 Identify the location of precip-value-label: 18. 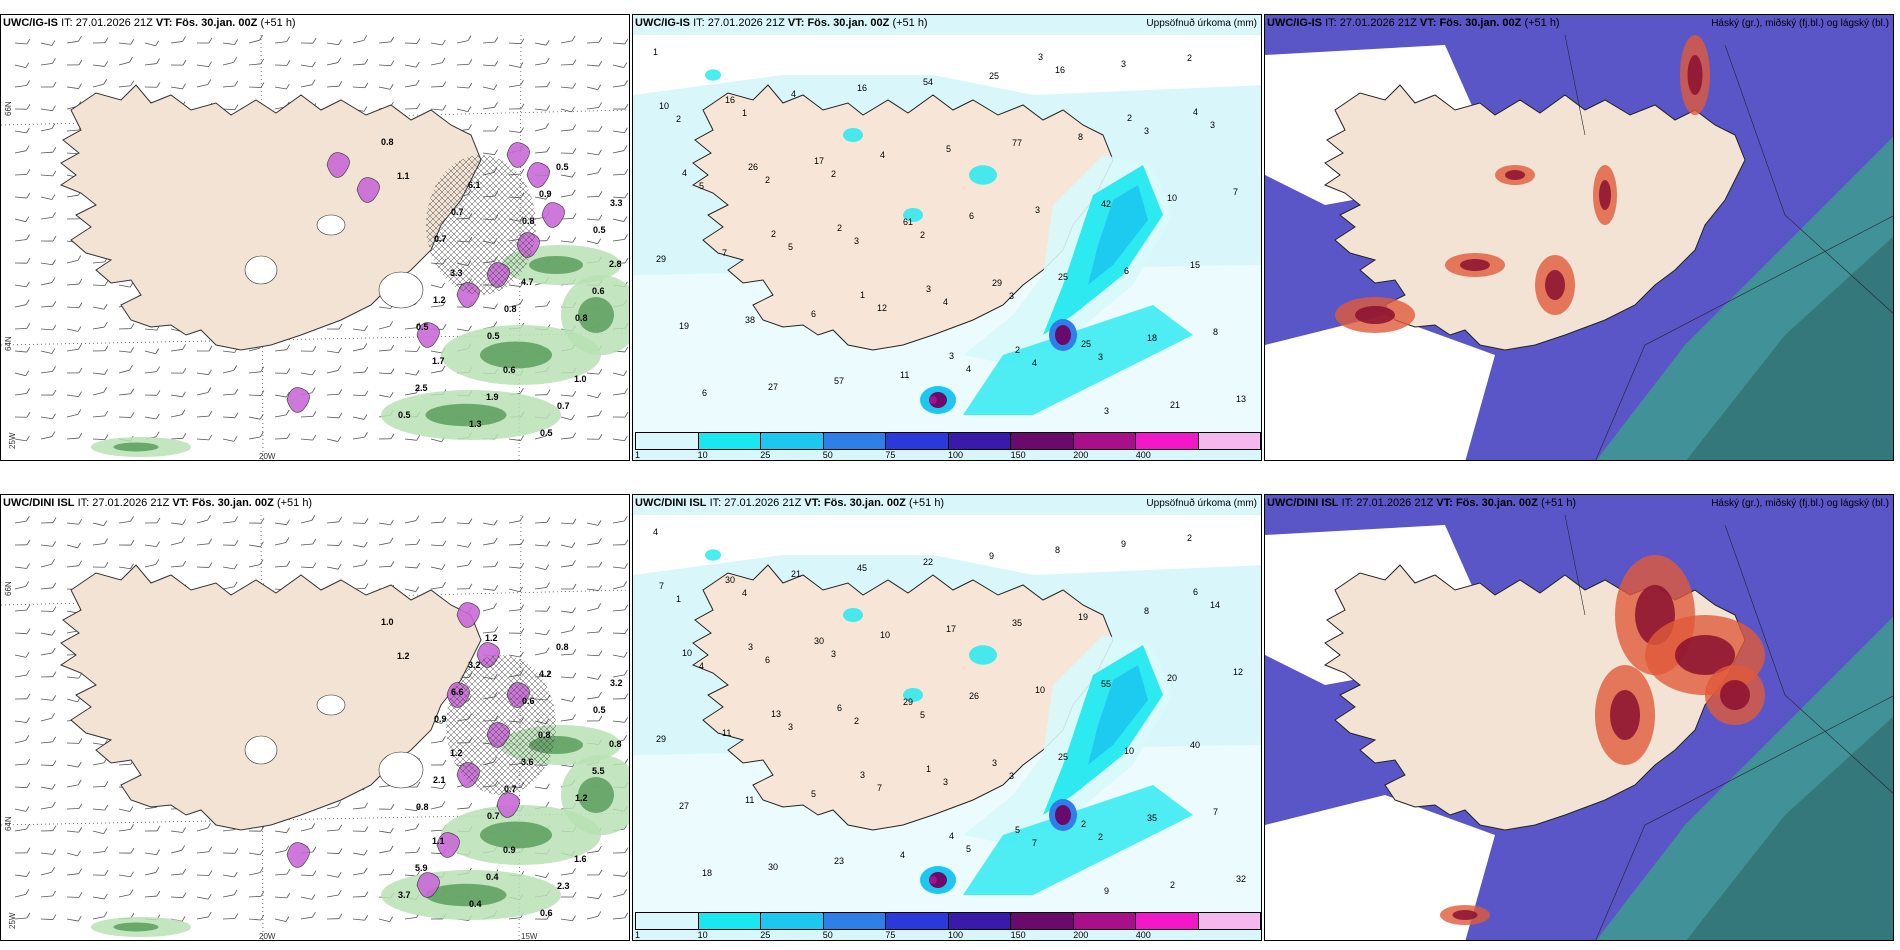
(707, 873).